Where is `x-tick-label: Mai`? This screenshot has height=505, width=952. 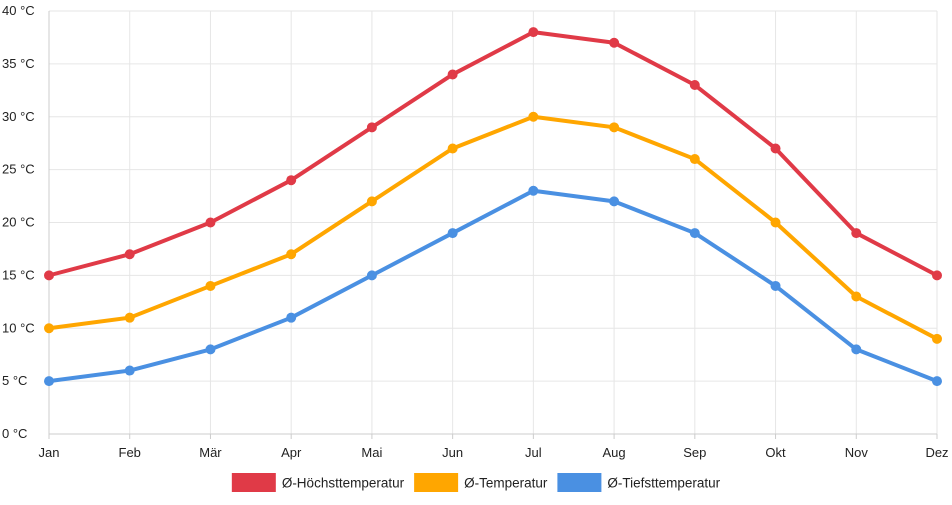 x-tick-label: Mai is located at coordinates (371, 452).